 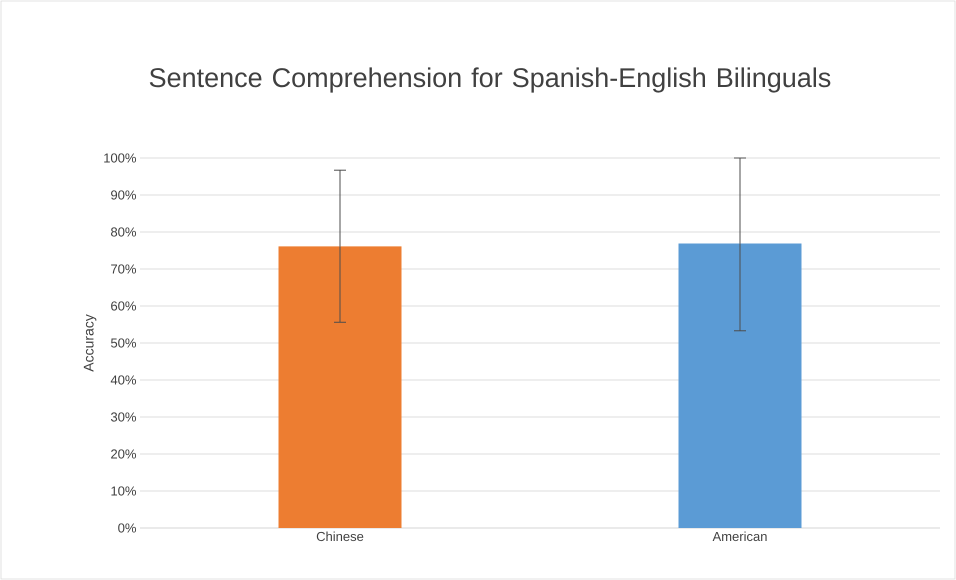 What do you see at coordinates (123, 417) in the screenshot?
I see `y-tick-label: 30%` at bounding box center [123, 417].